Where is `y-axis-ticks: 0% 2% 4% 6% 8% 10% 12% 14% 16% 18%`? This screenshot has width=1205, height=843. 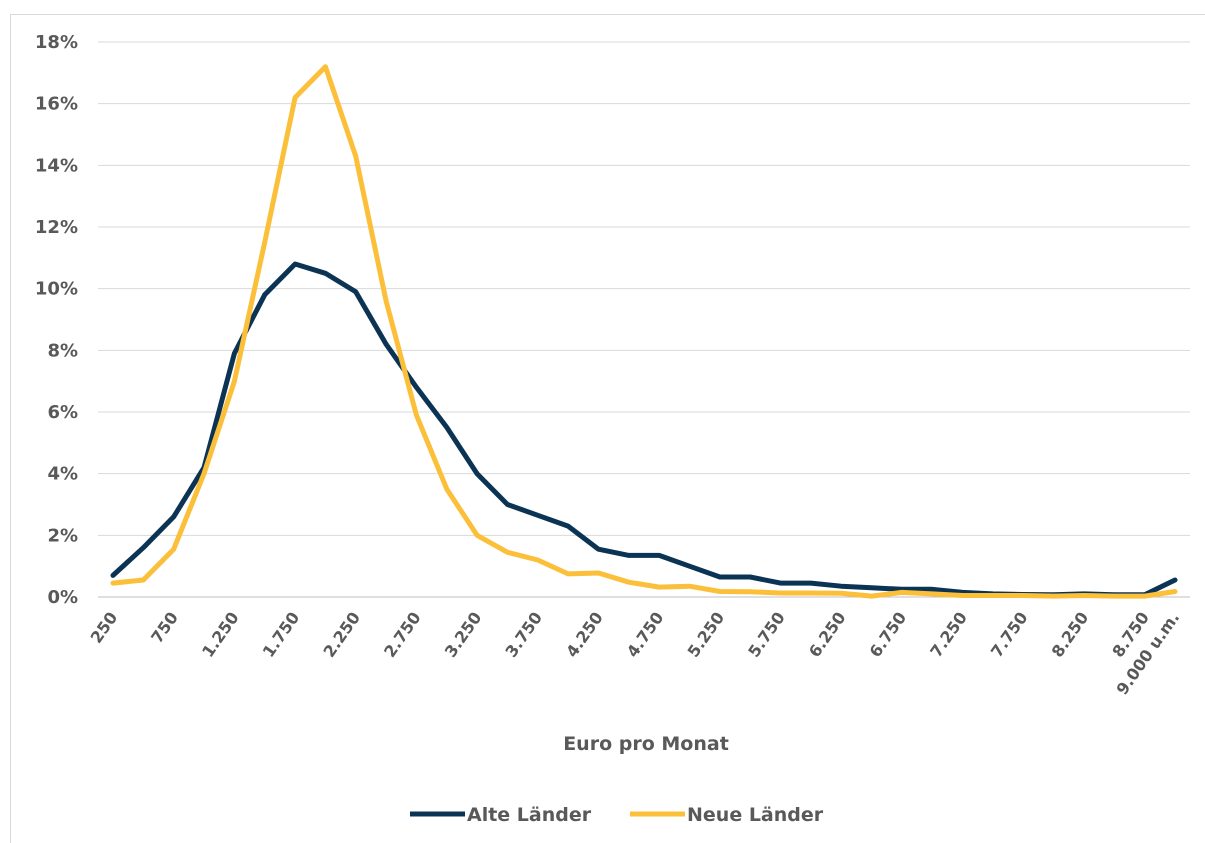 y-axis-ticks: 0% 2% 4% 6% 8% 10% 12% 14% 16% 18% is located at coordinates (56, 320).